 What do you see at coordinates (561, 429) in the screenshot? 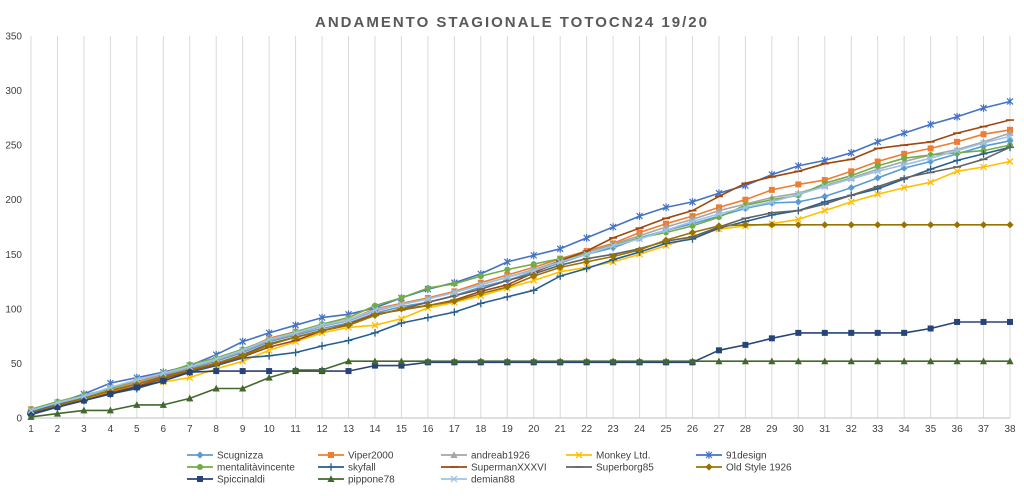
I see `x-tick-label: 21` at bounding box center [561, 429].